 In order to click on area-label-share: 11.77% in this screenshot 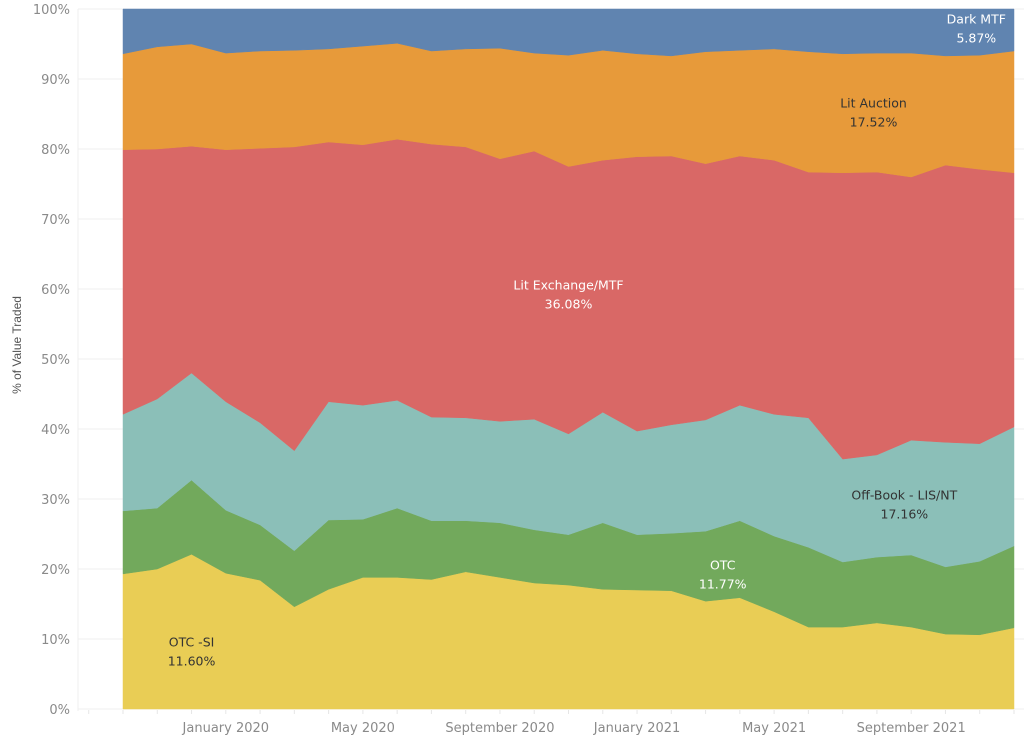, I will do `click(723, 584)`.